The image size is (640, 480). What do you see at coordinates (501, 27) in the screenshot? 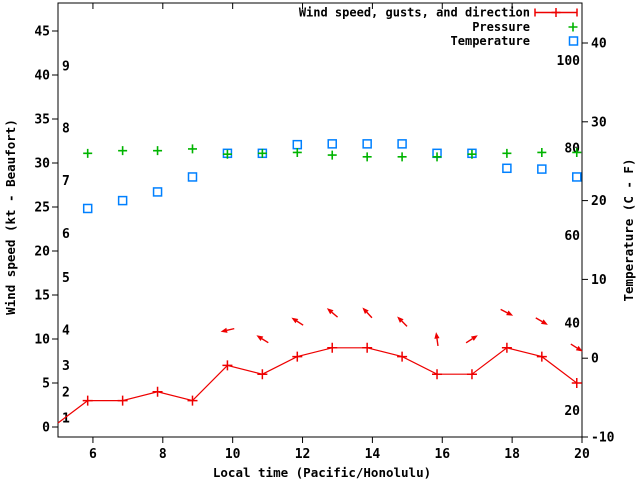
I see `legend-pressure-label: Pressure` at bounding box center [501, 27].